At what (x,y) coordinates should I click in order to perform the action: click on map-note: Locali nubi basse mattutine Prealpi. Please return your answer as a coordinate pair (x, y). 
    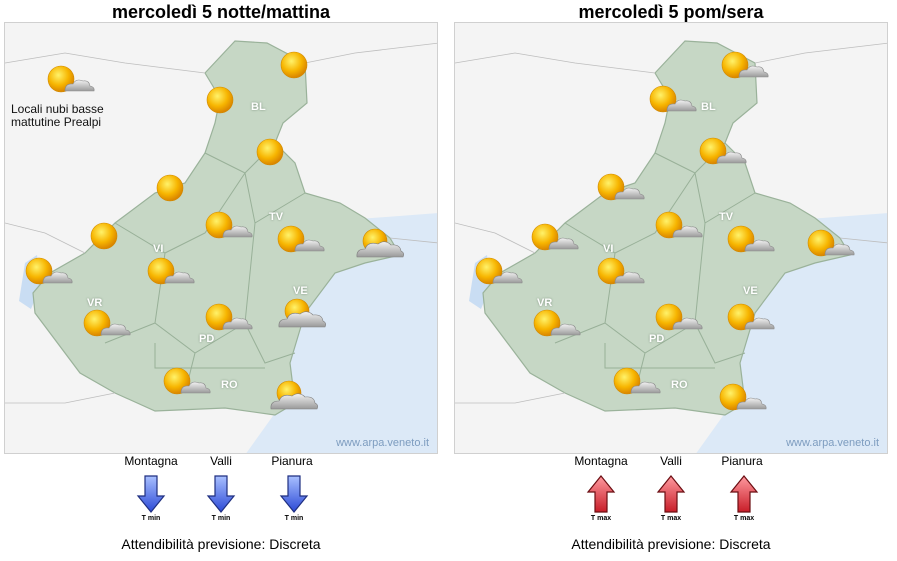
    Looking at the image, I should click on (57, 116).